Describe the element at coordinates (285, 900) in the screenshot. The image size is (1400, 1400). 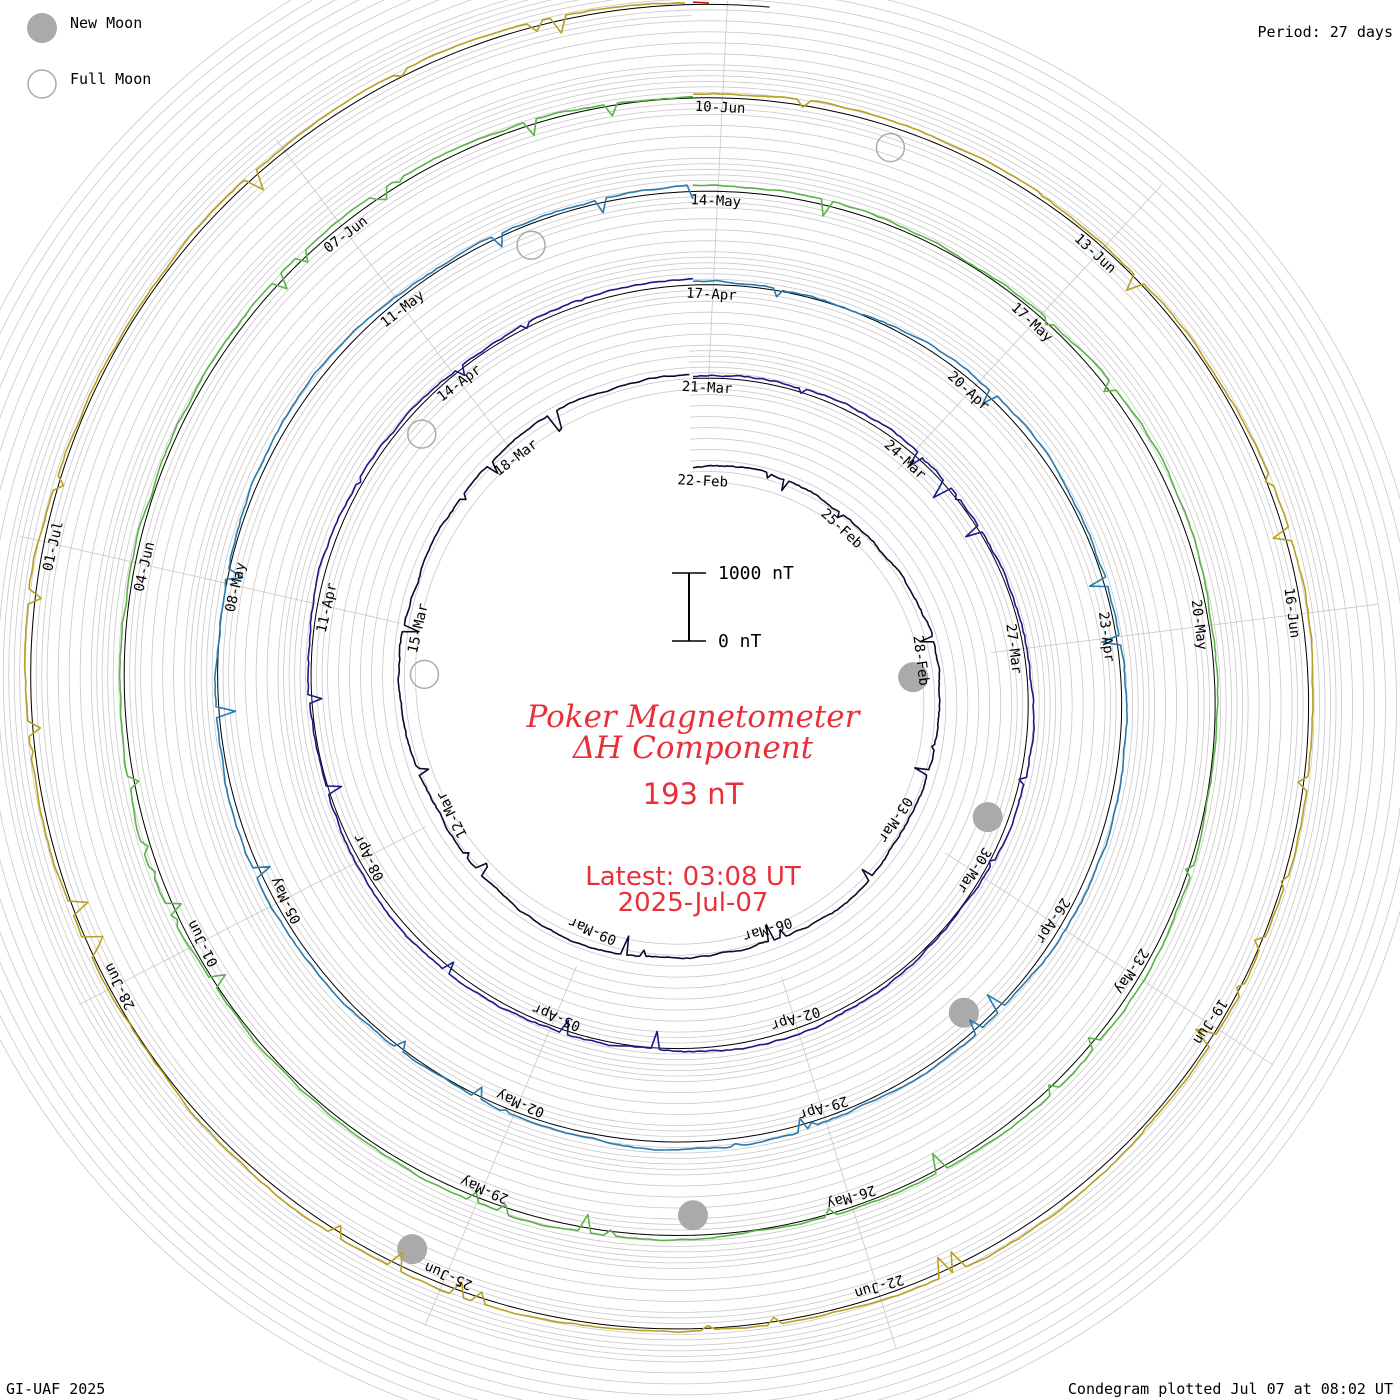
I see `date-label: 05-May` at that location.